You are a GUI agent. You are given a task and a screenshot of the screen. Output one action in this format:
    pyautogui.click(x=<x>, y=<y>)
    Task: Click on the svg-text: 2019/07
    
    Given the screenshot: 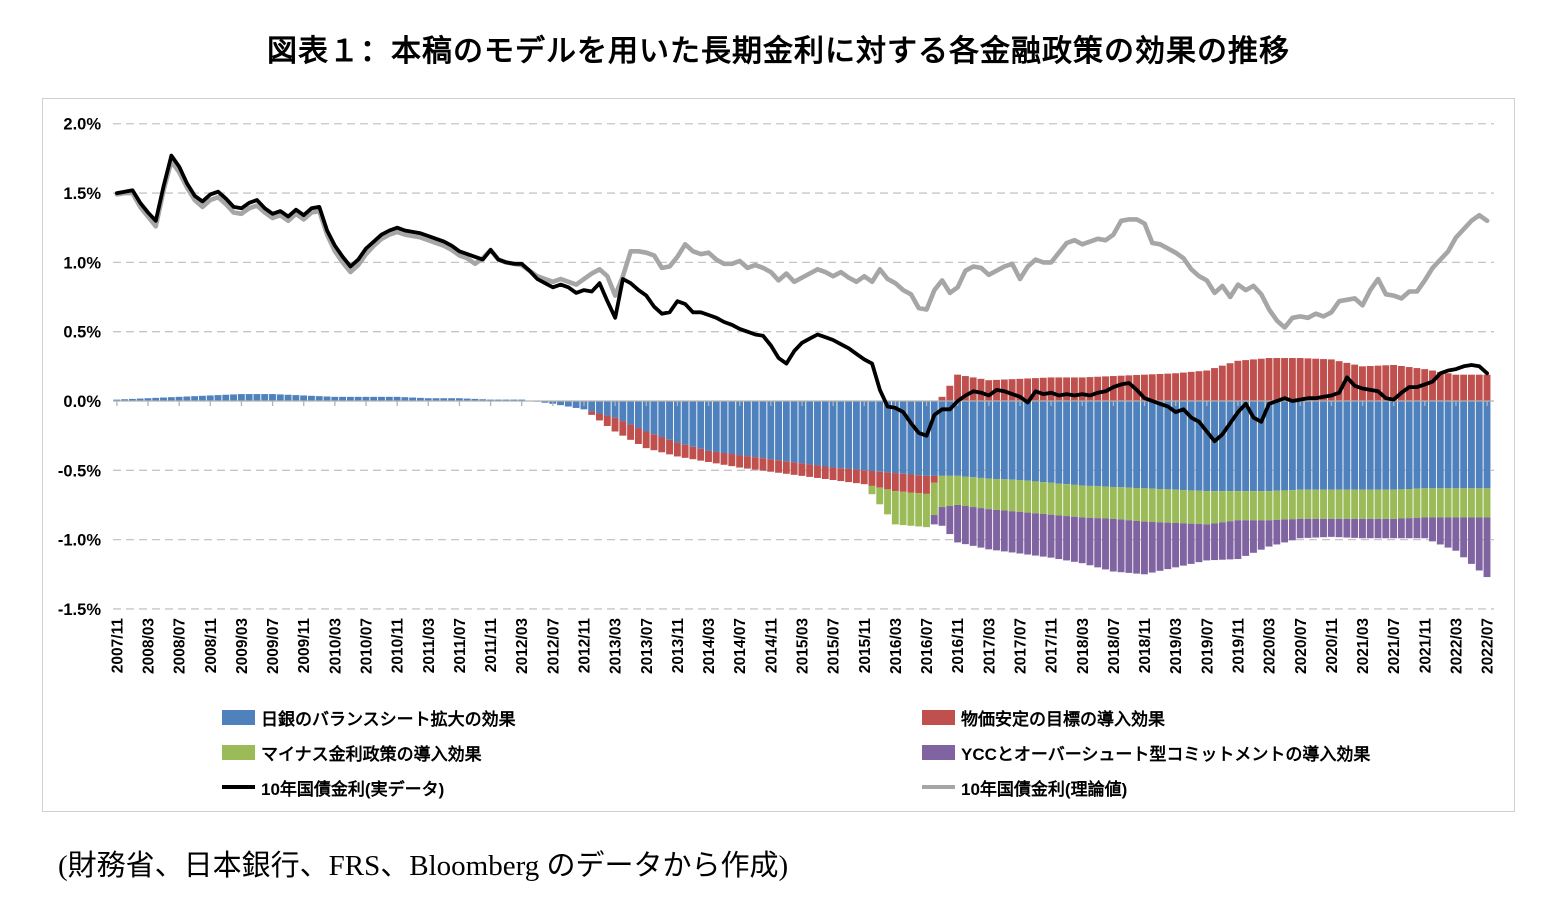 What is the action you would take?
    pyautogui.click(x=1207, y=646)
    